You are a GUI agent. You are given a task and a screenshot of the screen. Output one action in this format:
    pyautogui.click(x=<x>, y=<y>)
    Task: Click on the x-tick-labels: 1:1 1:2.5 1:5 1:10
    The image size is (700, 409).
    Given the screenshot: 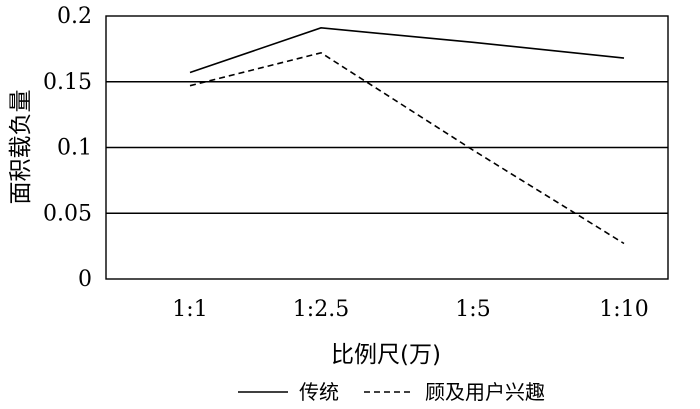 What is the action you would take?
    pyautogui.click(x=410, y=309)
    